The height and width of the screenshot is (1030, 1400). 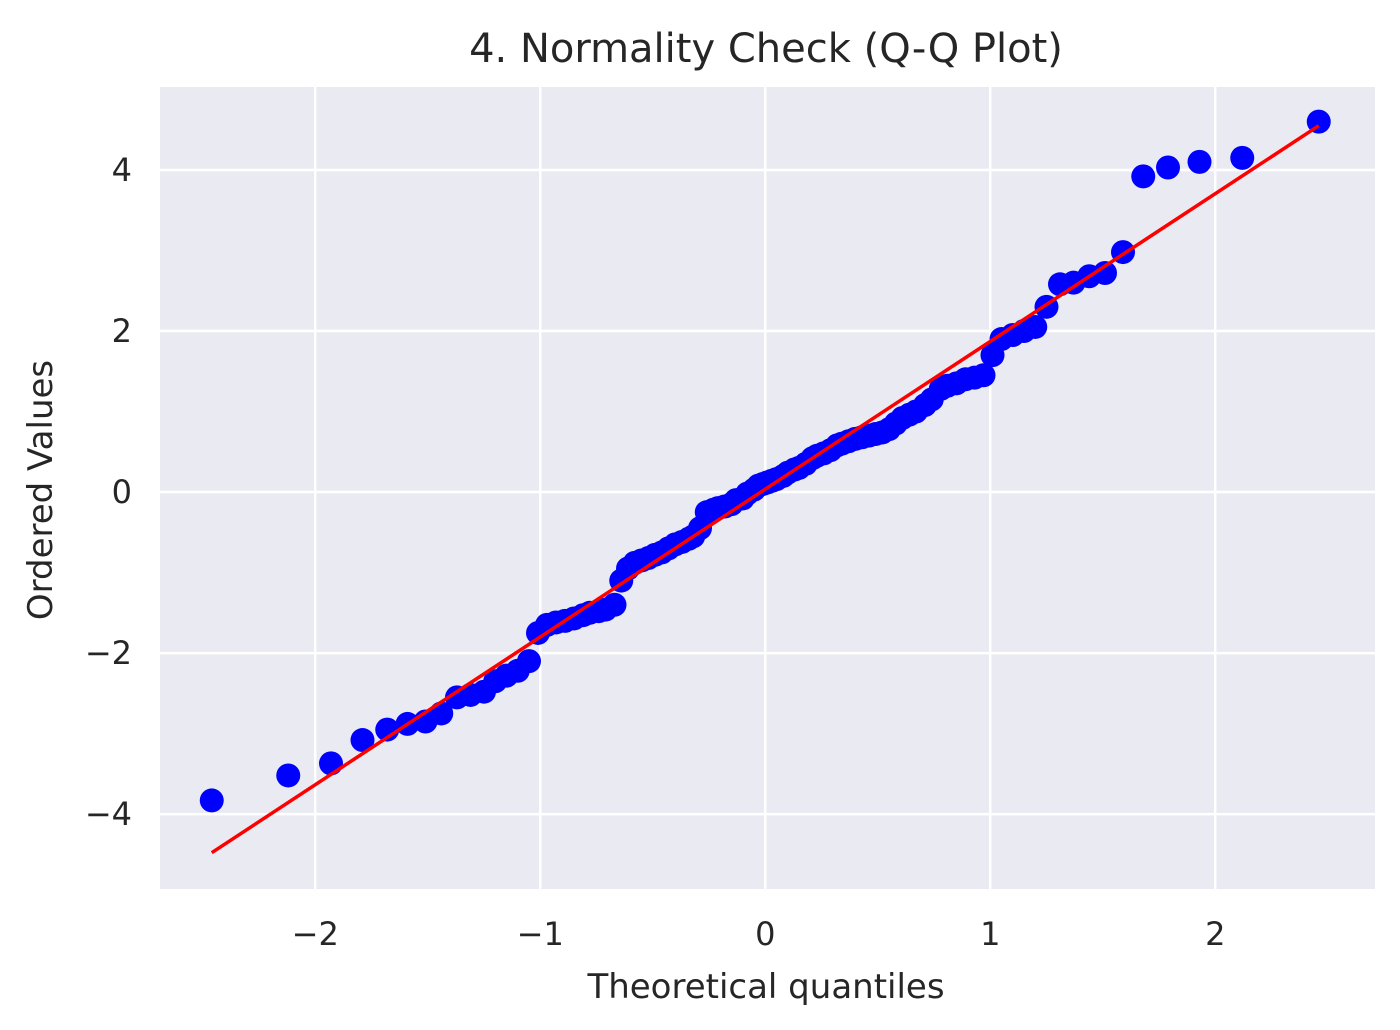 What do you see at coordinates (122, 331) in the screenshot?
I see `y-tick-label: 2` at bounding box center [122, 331].